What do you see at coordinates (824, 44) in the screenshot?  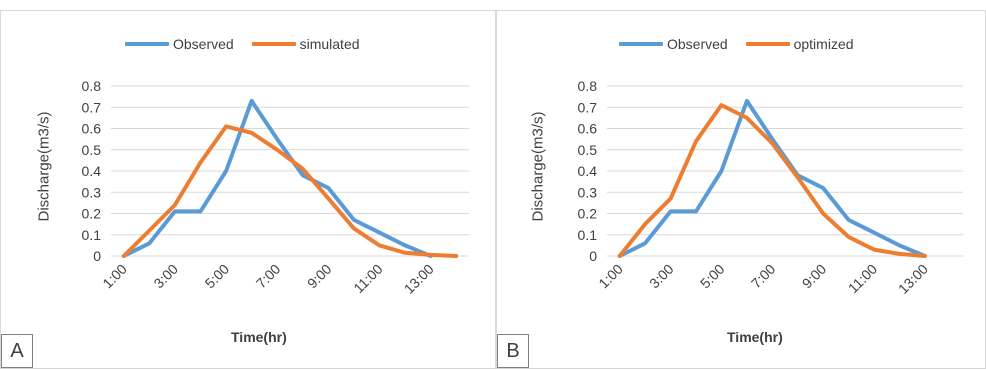 I see `legend-label-optimized: optimized` at bounding box center [824, 44].